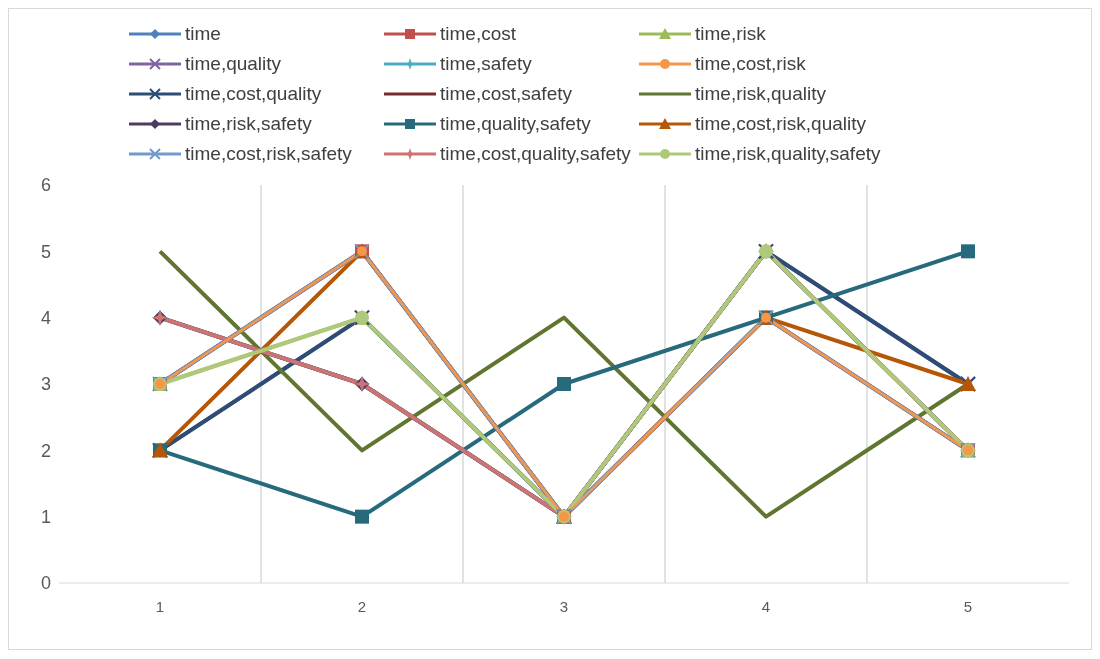 The image size is (1100, 659). I want to click on x-tick-label: 3, so click(564, 606).